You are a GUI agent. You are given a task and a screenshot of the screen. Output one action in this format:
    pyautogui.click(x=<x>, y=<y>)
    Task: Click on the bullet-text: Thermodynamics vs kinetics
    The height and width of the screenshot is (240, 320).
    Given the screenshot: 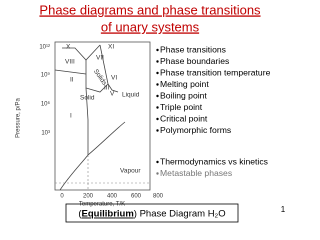 What is the action you would take?
    pyautogui.click(x=214, y=161)
    